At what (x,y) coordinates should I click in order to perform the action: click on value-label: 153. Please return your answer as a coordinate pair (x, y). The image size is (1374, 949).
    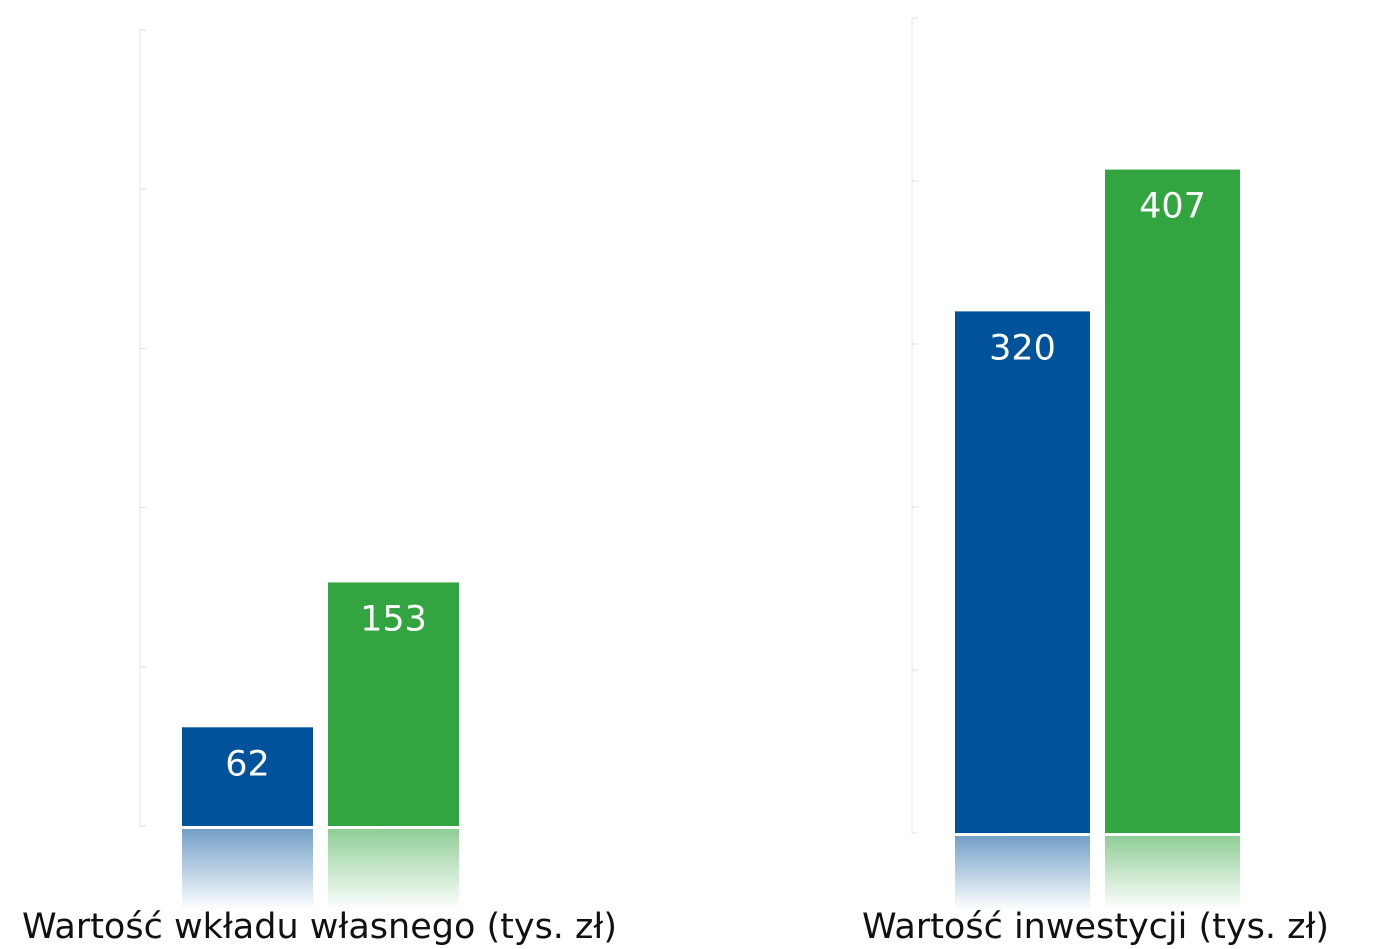
    Looking at the image, I should click on (393, 619).